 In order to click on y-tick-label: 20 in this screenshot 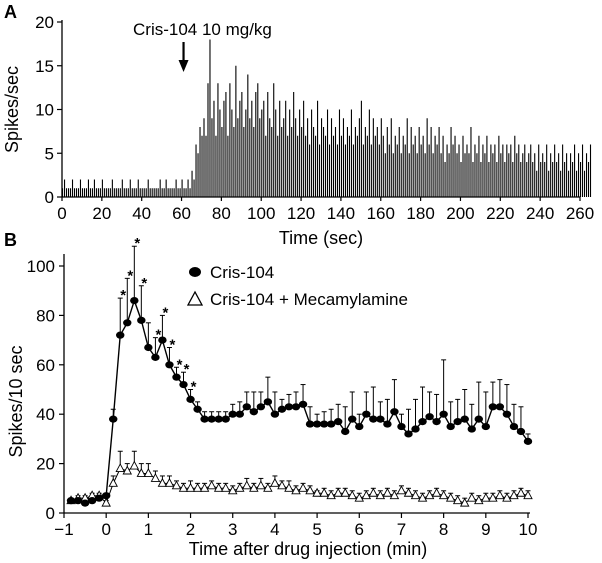, I will do `click(45, 464)`.